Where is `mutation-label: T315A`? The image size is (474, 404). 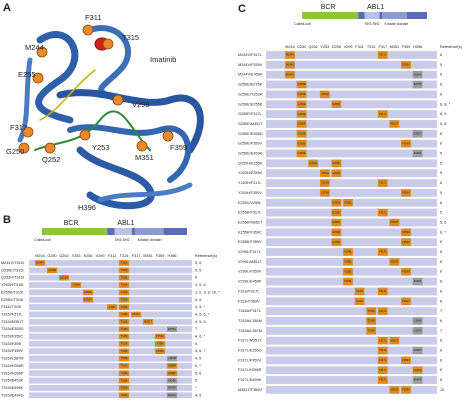
mutation-label: T315A is located at coordinates (371, 330).